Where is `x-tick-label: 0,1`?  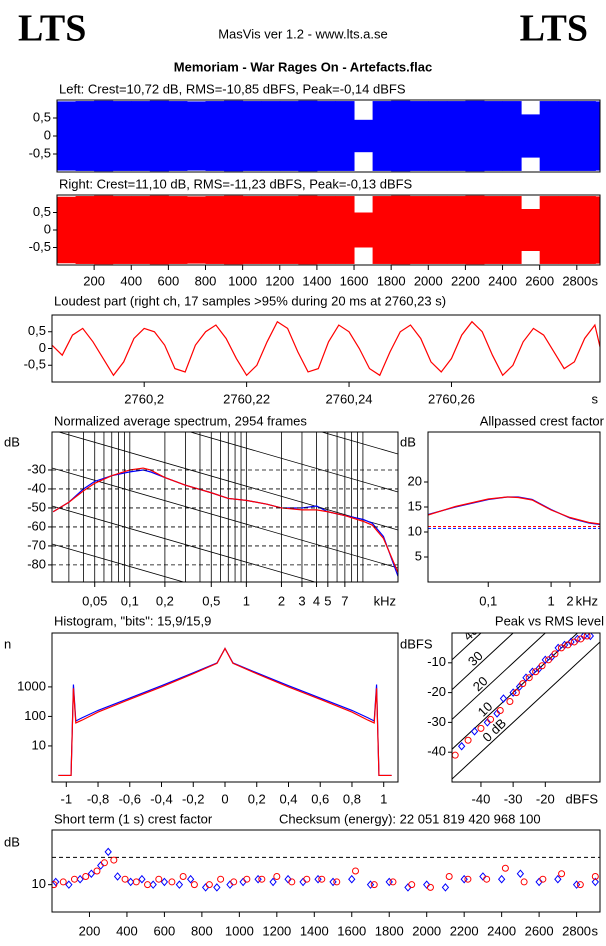 x-tick-label: 0,1 is located at coordinates (488, 600).